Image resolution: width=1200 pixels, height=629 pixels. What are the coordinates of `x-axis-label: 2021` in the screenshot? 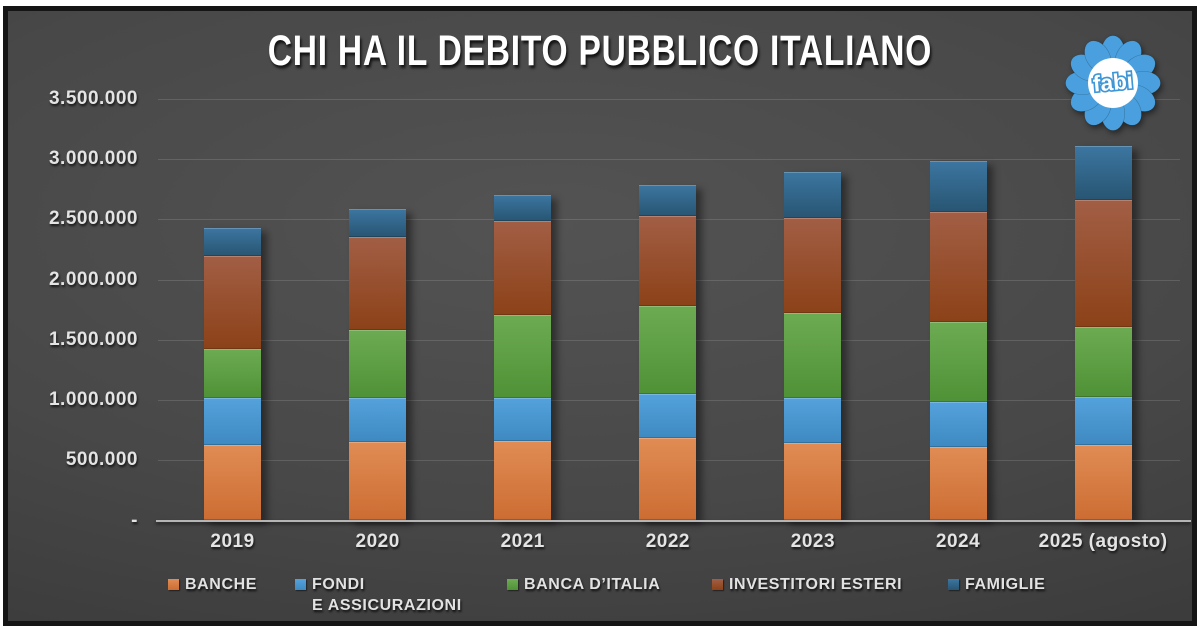 It's located at (522, 541).